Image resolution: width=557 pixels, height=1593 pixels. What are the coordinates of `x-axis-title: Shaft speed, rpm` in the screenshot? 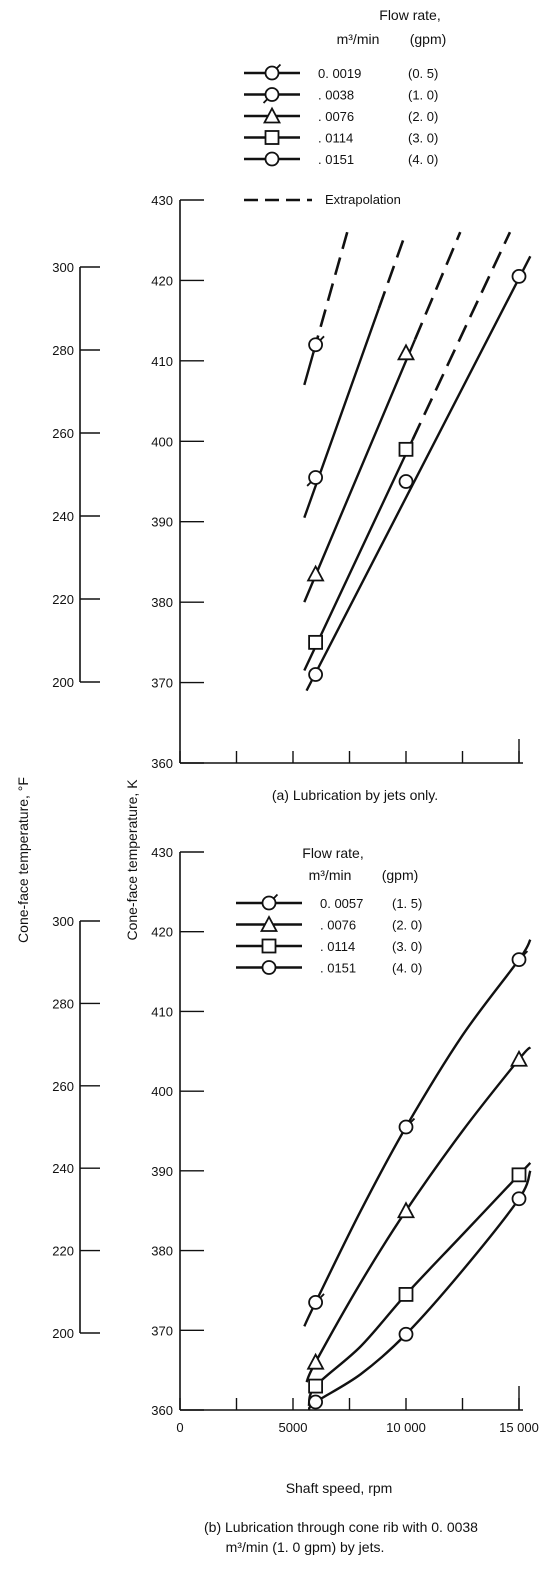 It's located at (339, 1488).